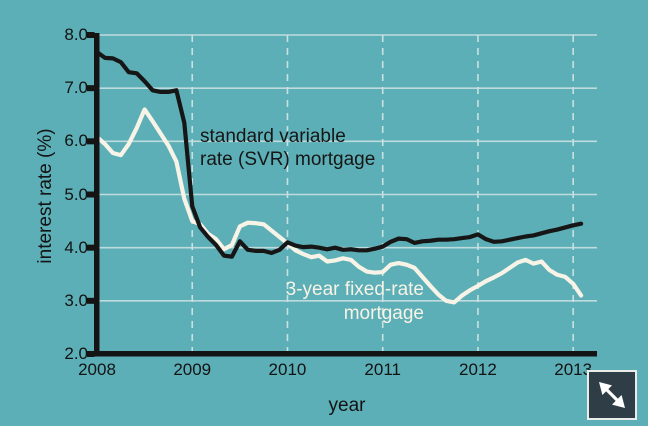 The image size is (648, 432). Describe the element at coordinates (76, 353) in the screenshot. I see `y-tick-label: 2.0` at that location.